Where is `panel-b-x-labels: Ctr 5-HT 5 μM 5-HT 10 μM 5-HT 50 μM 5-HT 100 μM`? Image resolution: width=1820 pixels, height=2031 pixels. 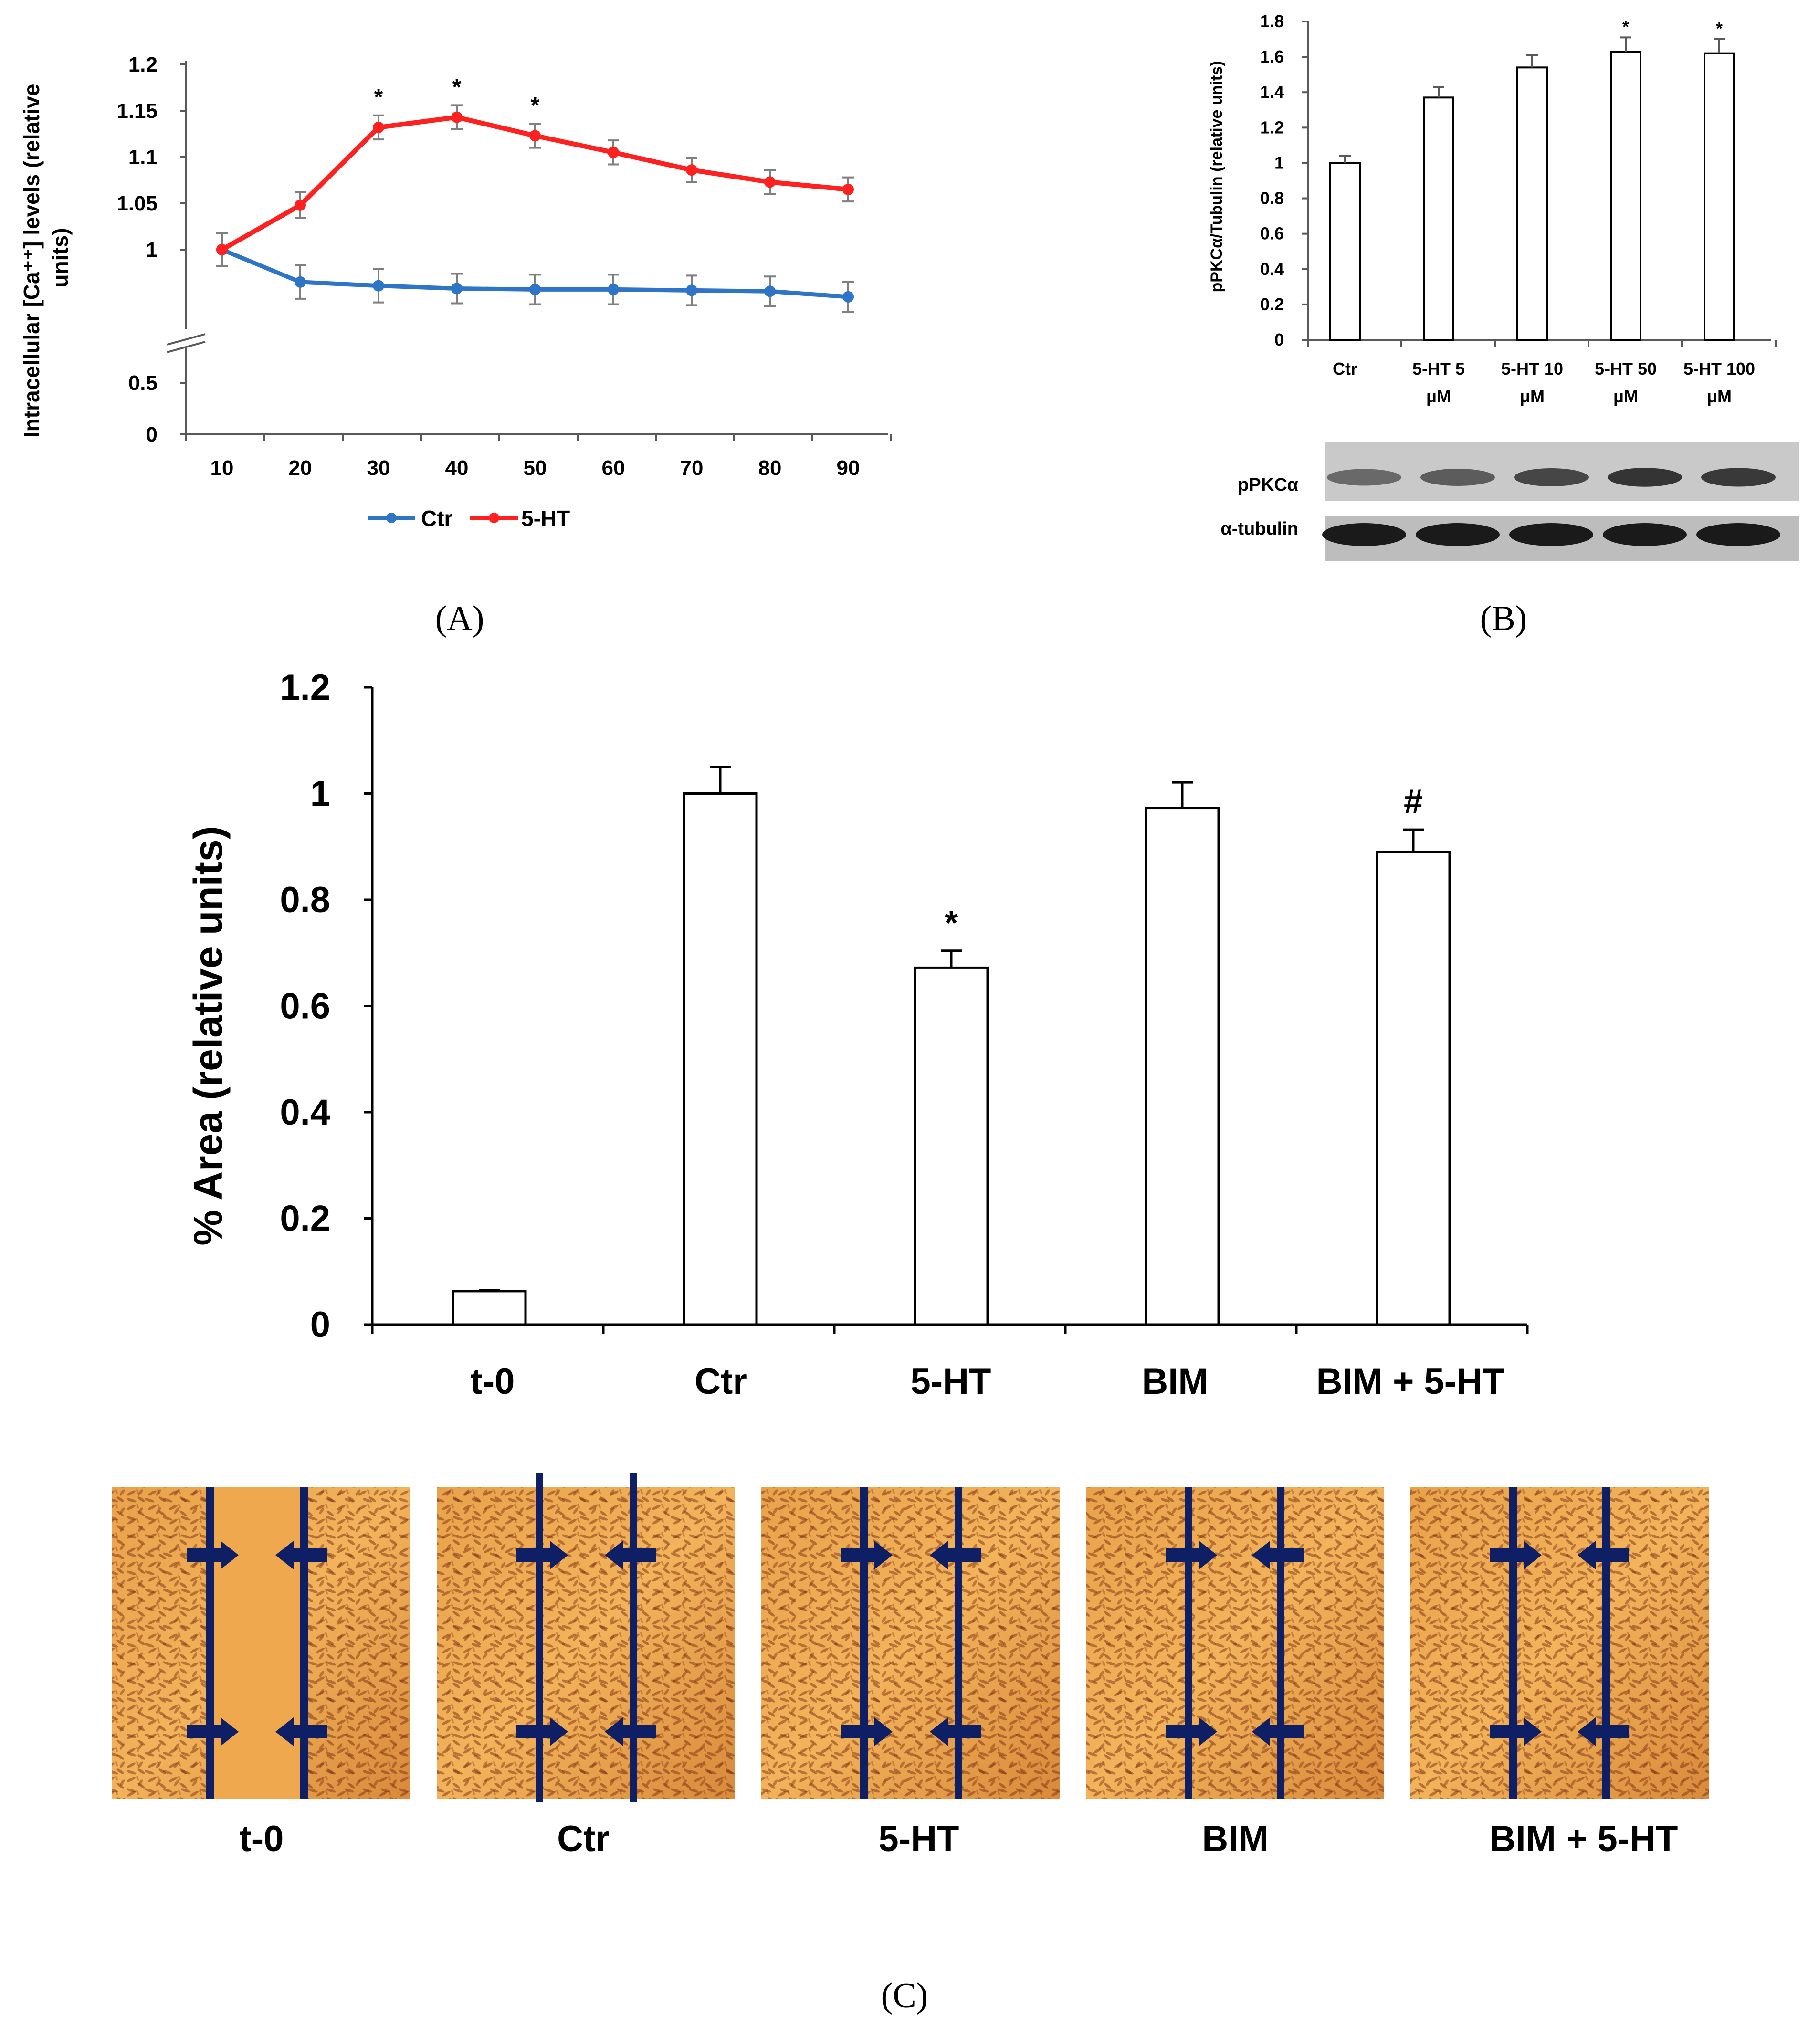
panel-b-x-labels: Ctr 5-HT 5 μM 5-HT 10 μM 5-HT 50 μM 5-HT 100 μM is located at coordinates (1542, 373).